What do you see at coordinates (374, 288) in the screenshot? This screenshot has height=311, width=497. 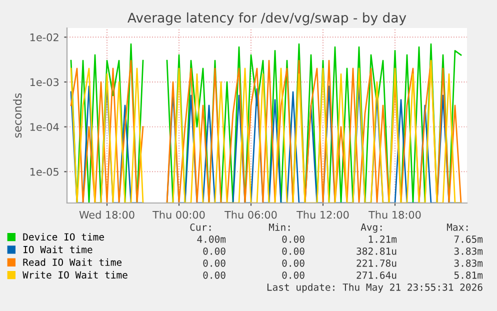 I see `text: Last update: Thu May 21 23:55:31 2026` at bounding box center [374, 288].